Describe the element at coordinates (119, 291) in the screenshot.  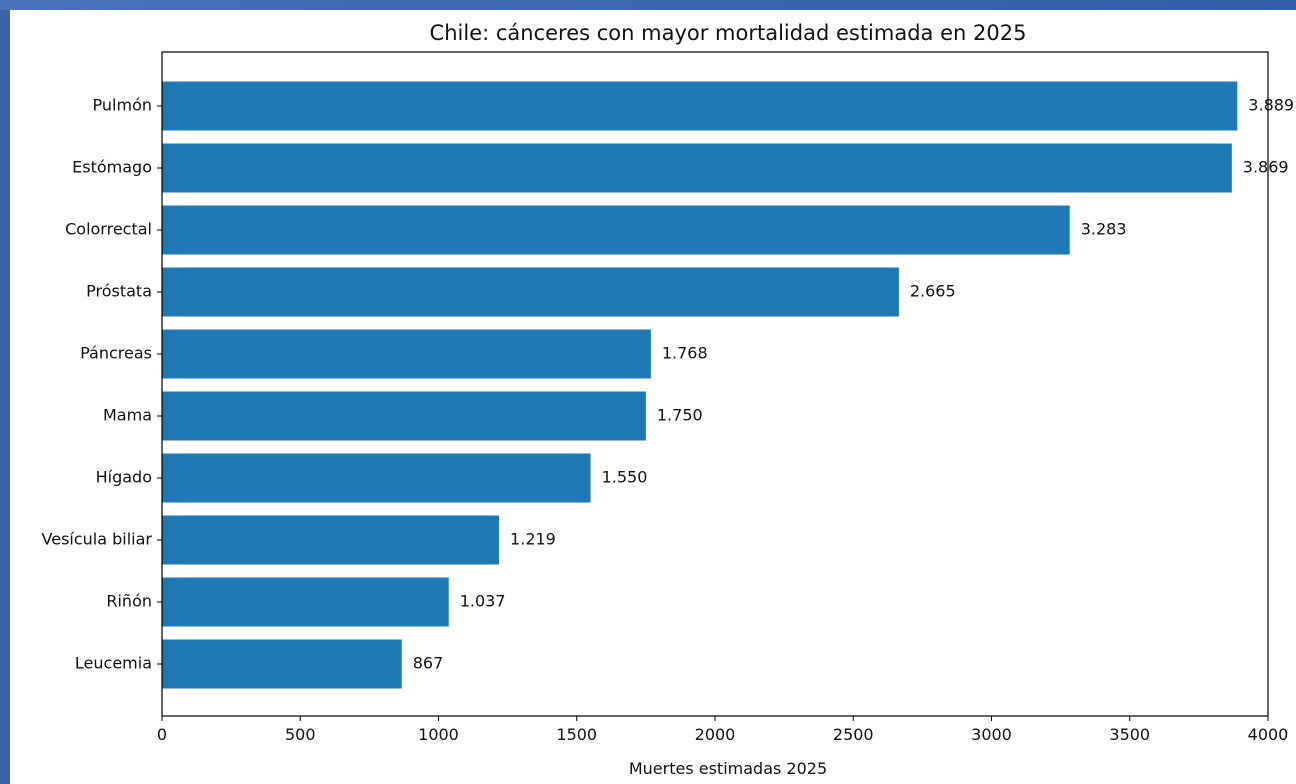
I see `y-tick-label-4: Próstata` at that location.